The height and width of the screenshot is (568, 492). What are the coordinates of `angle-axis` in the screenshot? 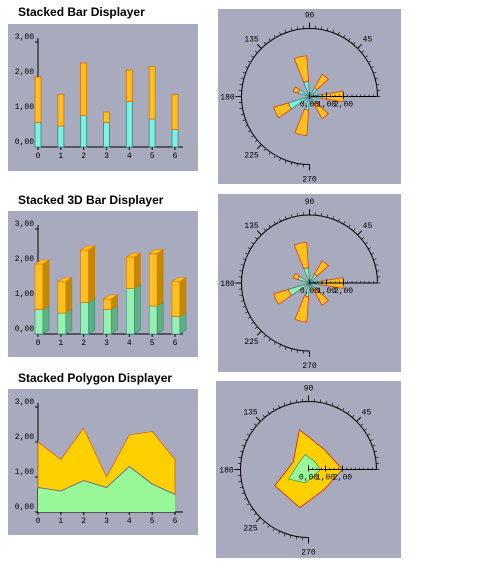 It's located at (308, 469).